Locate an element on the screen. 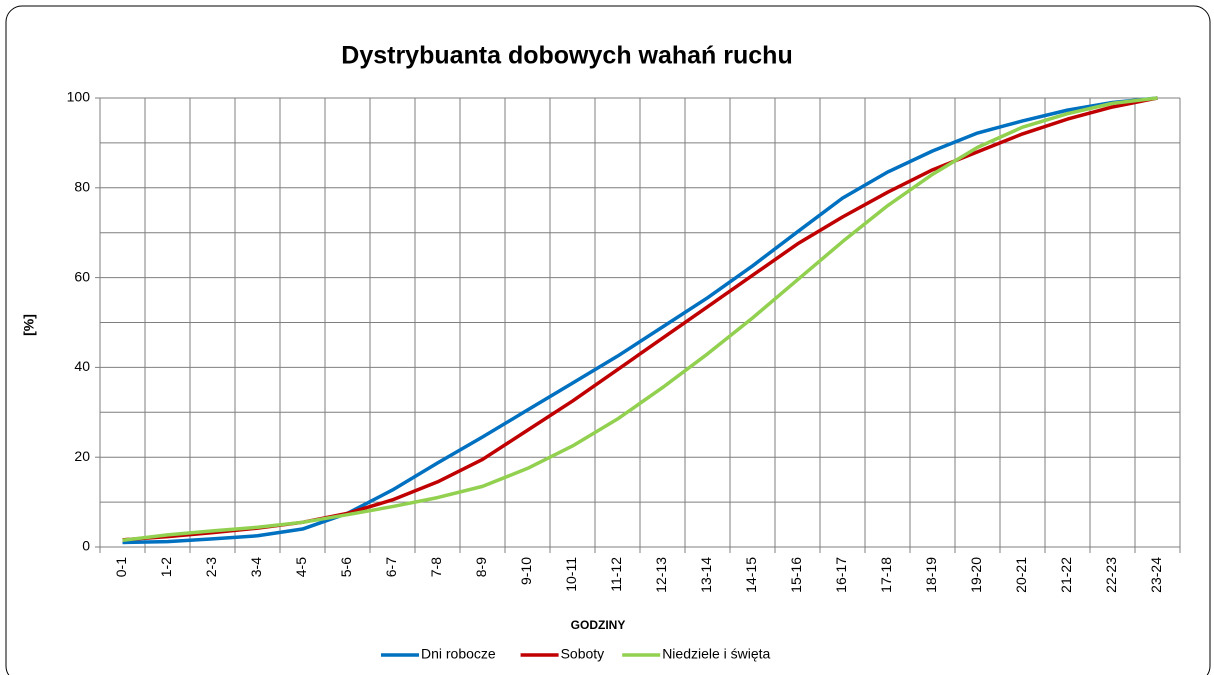 This screenshot has width=1214, height=675. x-tick-label: 12-13 is located at coordinates (661, 575).